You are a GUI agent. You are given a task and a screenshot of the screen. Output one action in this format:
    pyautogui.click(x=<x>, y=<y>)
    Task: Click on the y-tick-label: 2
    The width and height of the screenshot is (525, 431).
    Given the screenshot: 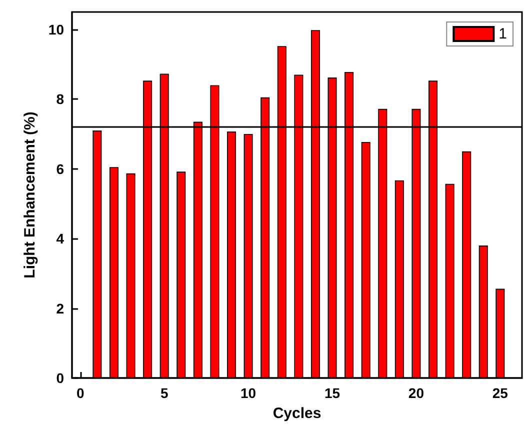 What is the action you would take?
    pyautogui.click(x=60, y=308)
    